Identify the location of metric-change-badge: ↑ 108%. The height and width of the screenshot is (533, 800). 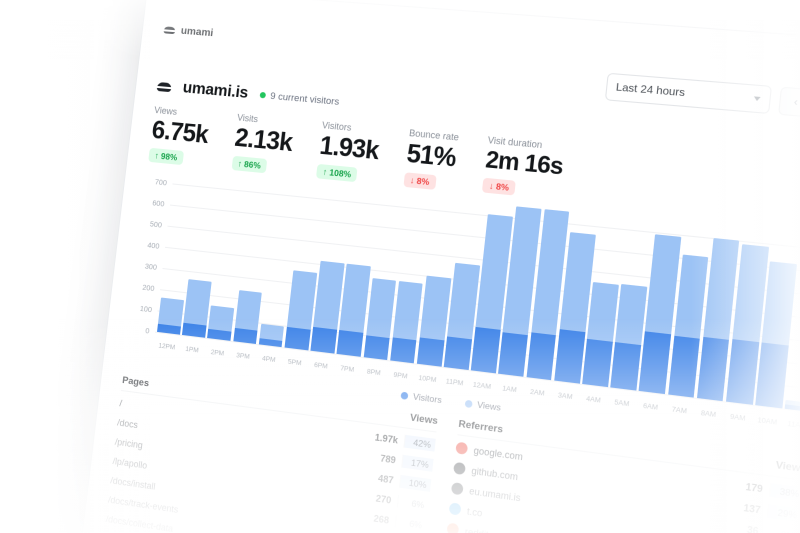
(337, 173).